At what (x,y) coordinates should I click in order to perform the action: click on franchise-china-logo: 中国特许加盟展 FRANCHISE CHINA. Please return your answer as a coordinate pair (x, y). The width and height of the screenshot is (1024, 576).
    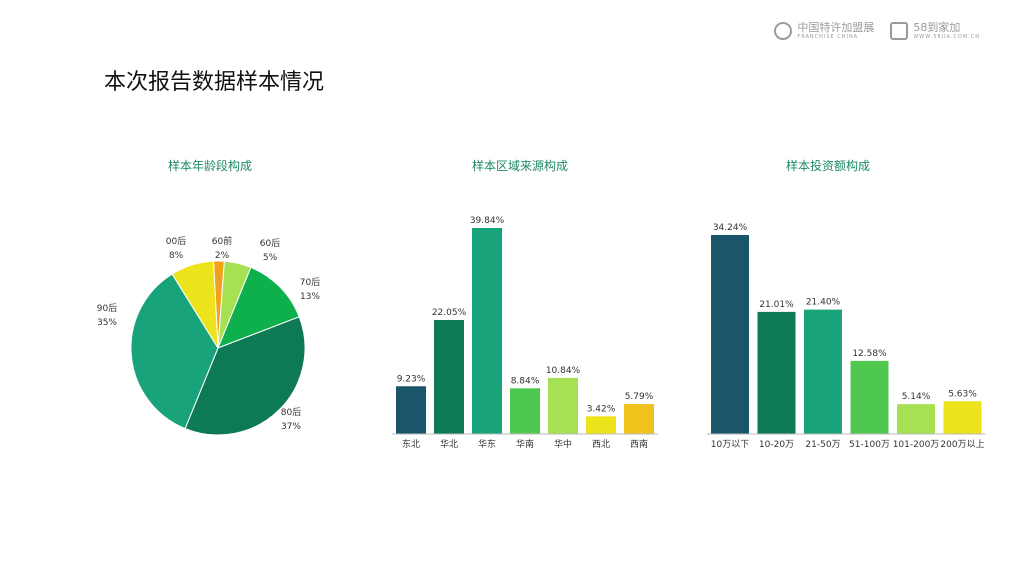
    Looking at the image, I should click on (824, 31).